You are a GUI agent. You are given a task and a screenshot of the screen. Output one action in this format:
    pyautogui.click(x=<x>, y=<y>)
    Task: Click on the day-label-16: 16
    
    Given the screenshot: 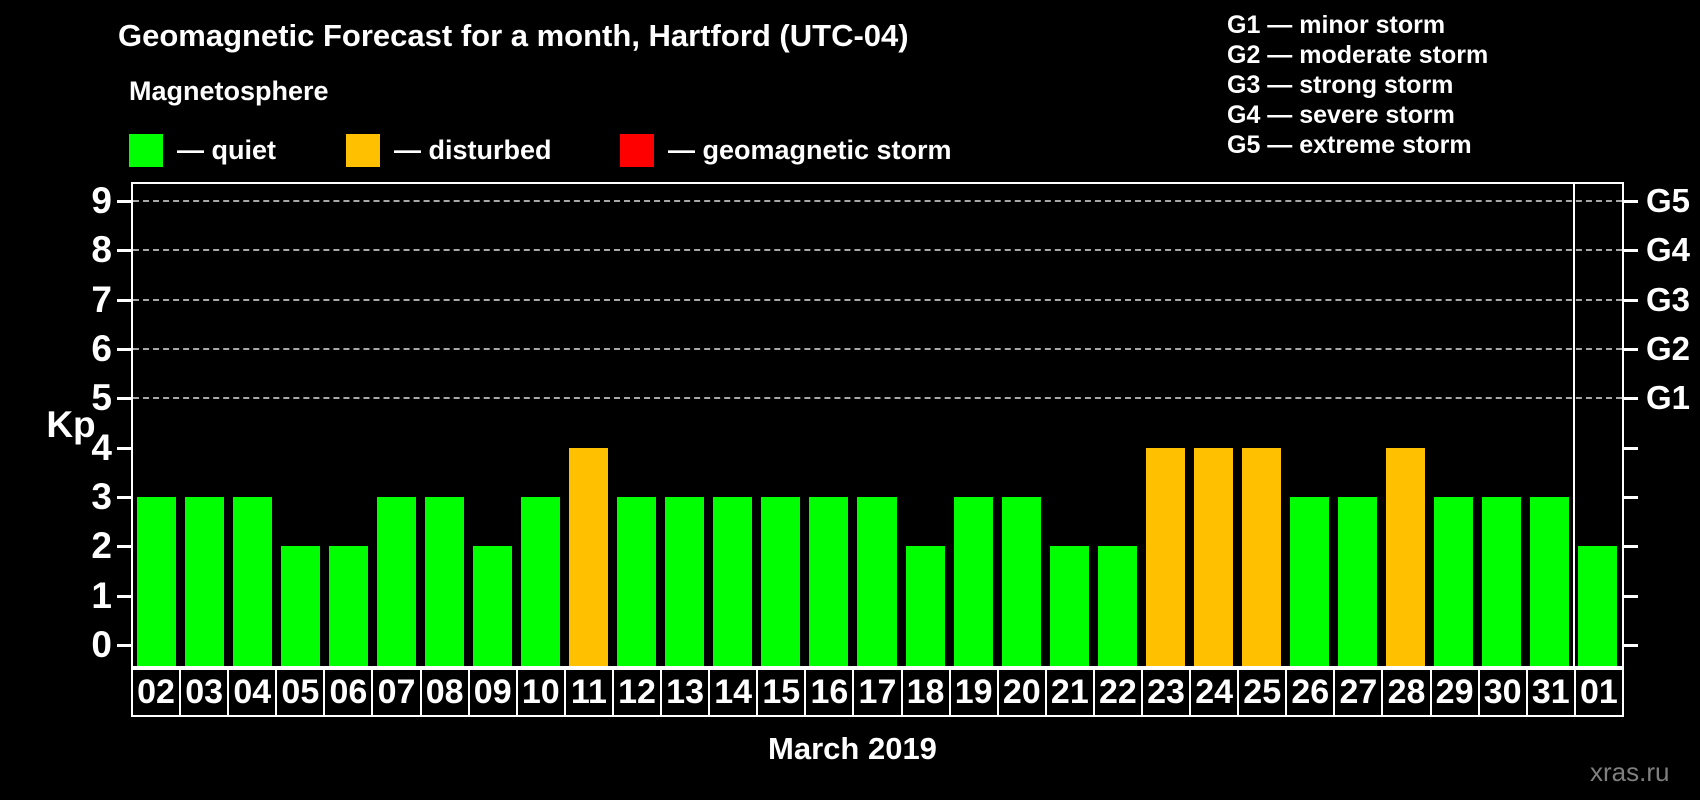 What is the action you would take?
    pyautogui.click(x=830, y=692)
    